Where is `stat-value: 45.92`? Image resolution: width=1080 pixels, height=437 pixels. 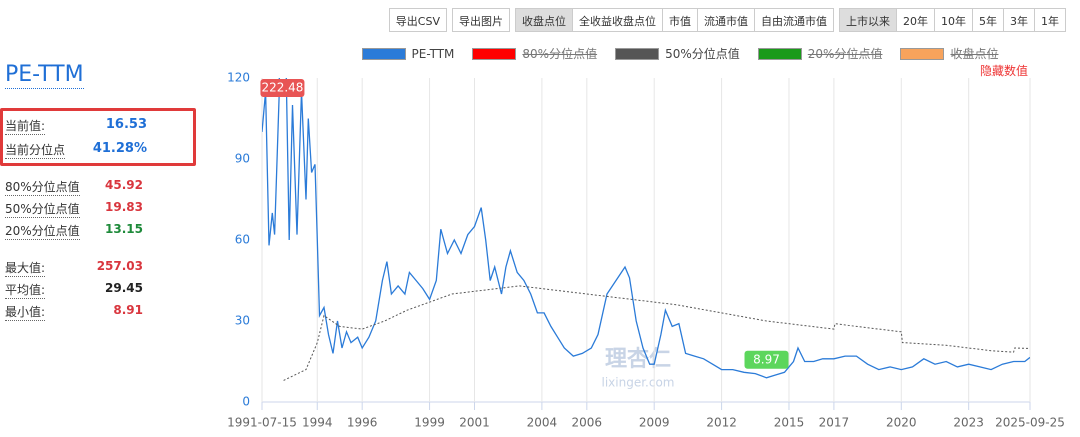
stat-value: 45.92 is located at coordinates (124, 185).